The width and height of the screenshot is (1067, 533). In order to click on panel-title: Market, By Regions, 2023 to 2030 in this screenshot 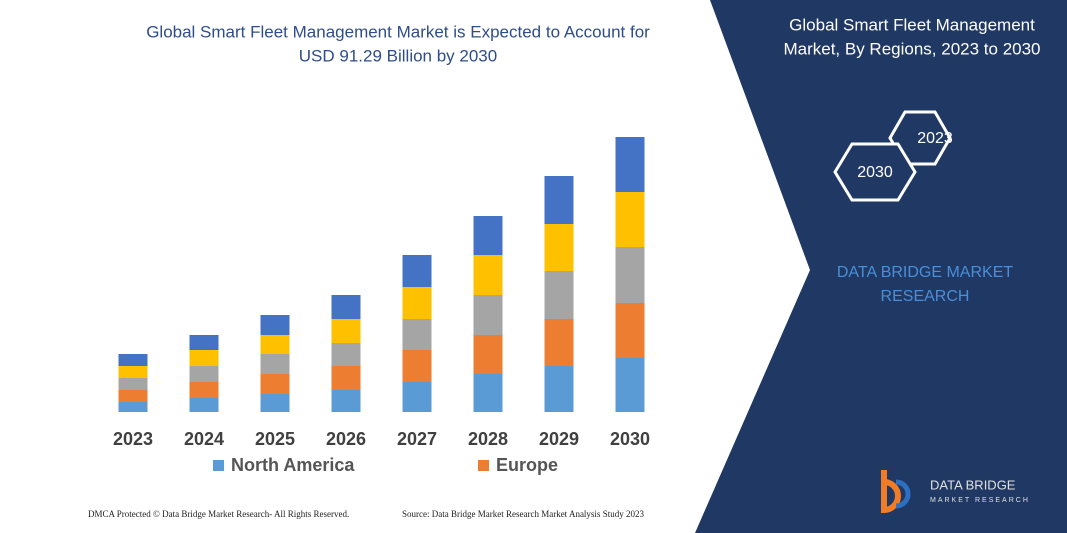, I will do `click(911, 48)`.